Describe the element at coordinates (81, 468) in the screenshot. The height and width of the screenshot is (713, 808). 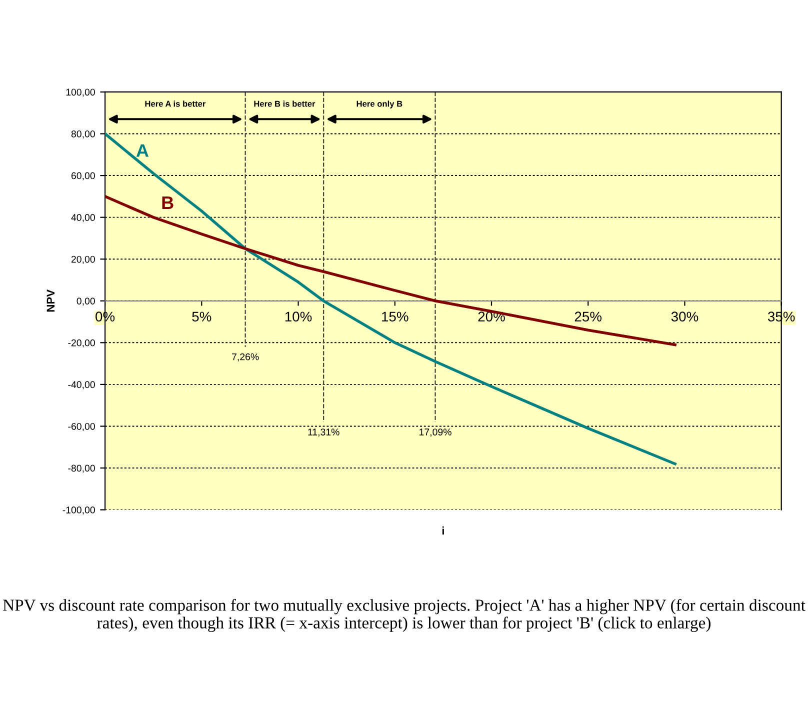
I see `y-tick-label: -80,00` at that location.